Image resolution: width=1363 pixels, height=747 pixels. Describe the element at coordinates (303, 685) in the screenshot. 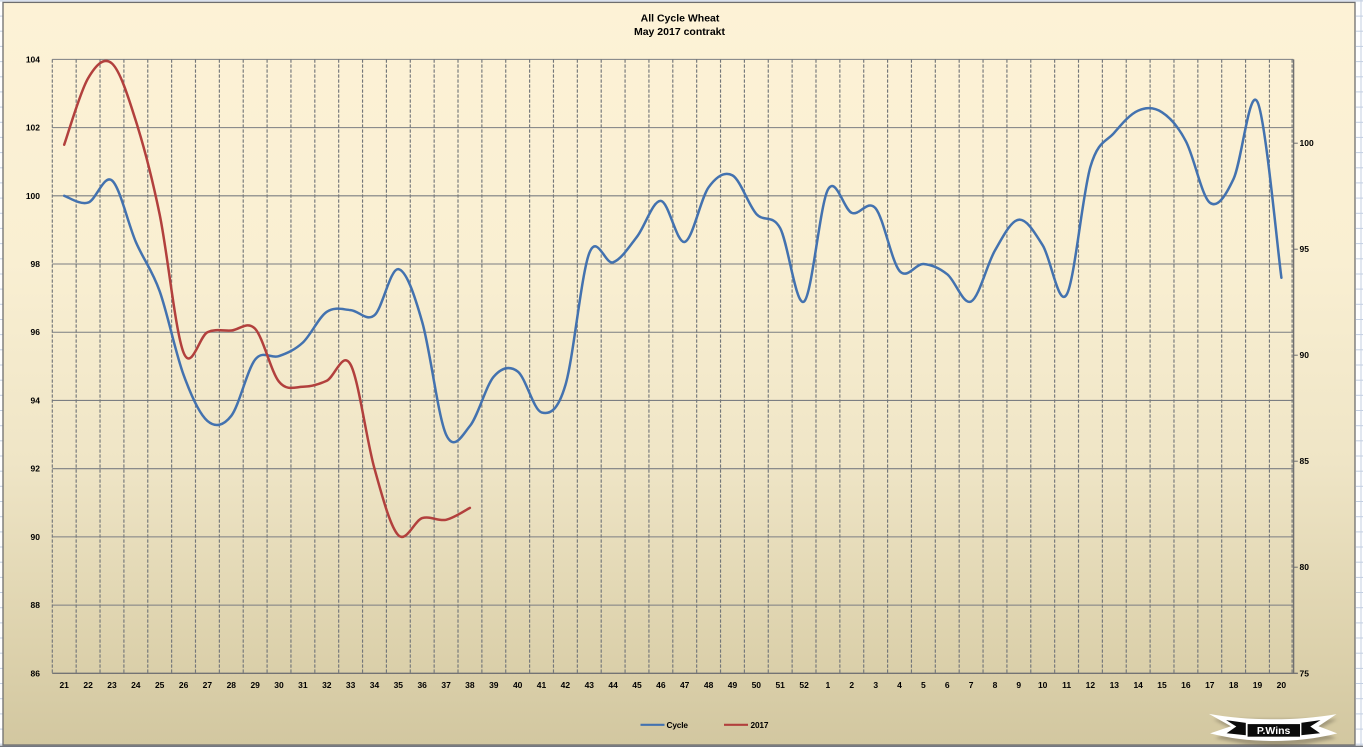

I see `svg-text: 31` at that location.